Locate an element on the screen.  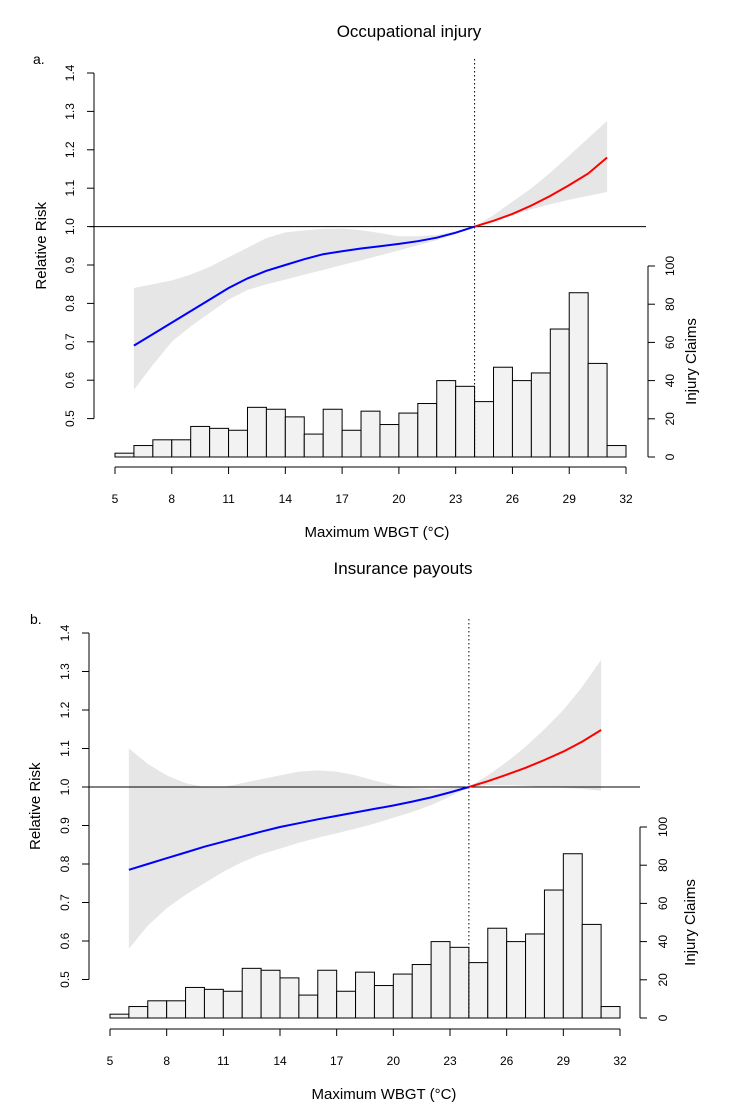
y-axis-label: Relative Risk is located at coordinates (35, 806).